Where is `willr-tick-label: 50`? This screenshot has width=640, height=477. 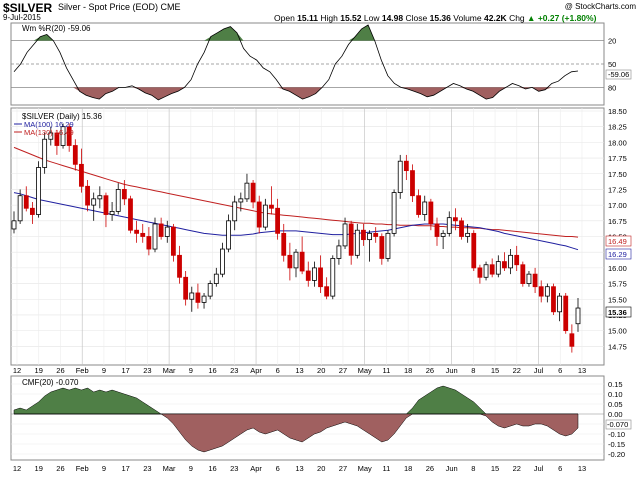 willr-tick-label: 50 is located at coordinates (612, 64).